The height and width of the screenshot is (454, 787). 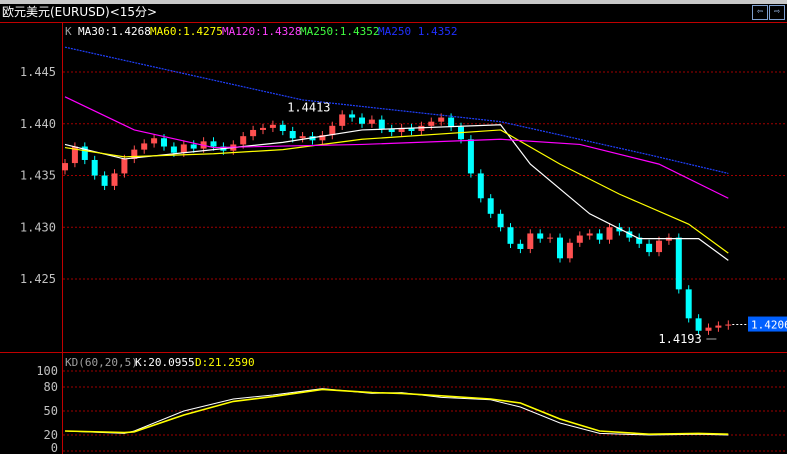 What do you see at coordinates (679, 339) in the screenshot?
I see `low-price-annotation: 1.4193` at bounding box center [679, 339].